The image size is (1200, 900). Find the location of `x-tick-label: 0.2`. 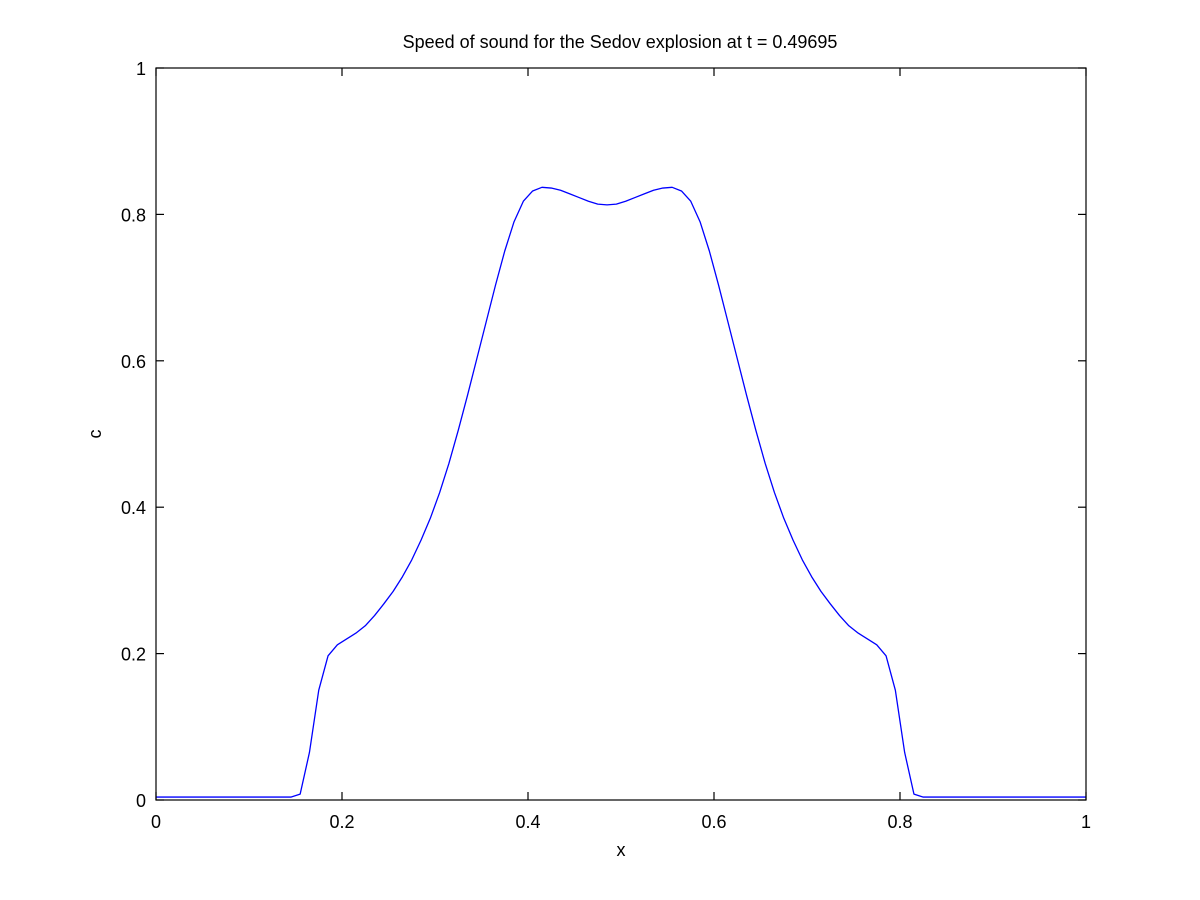

x-tick-label: 0.2 is located at coordinates (341, 822).